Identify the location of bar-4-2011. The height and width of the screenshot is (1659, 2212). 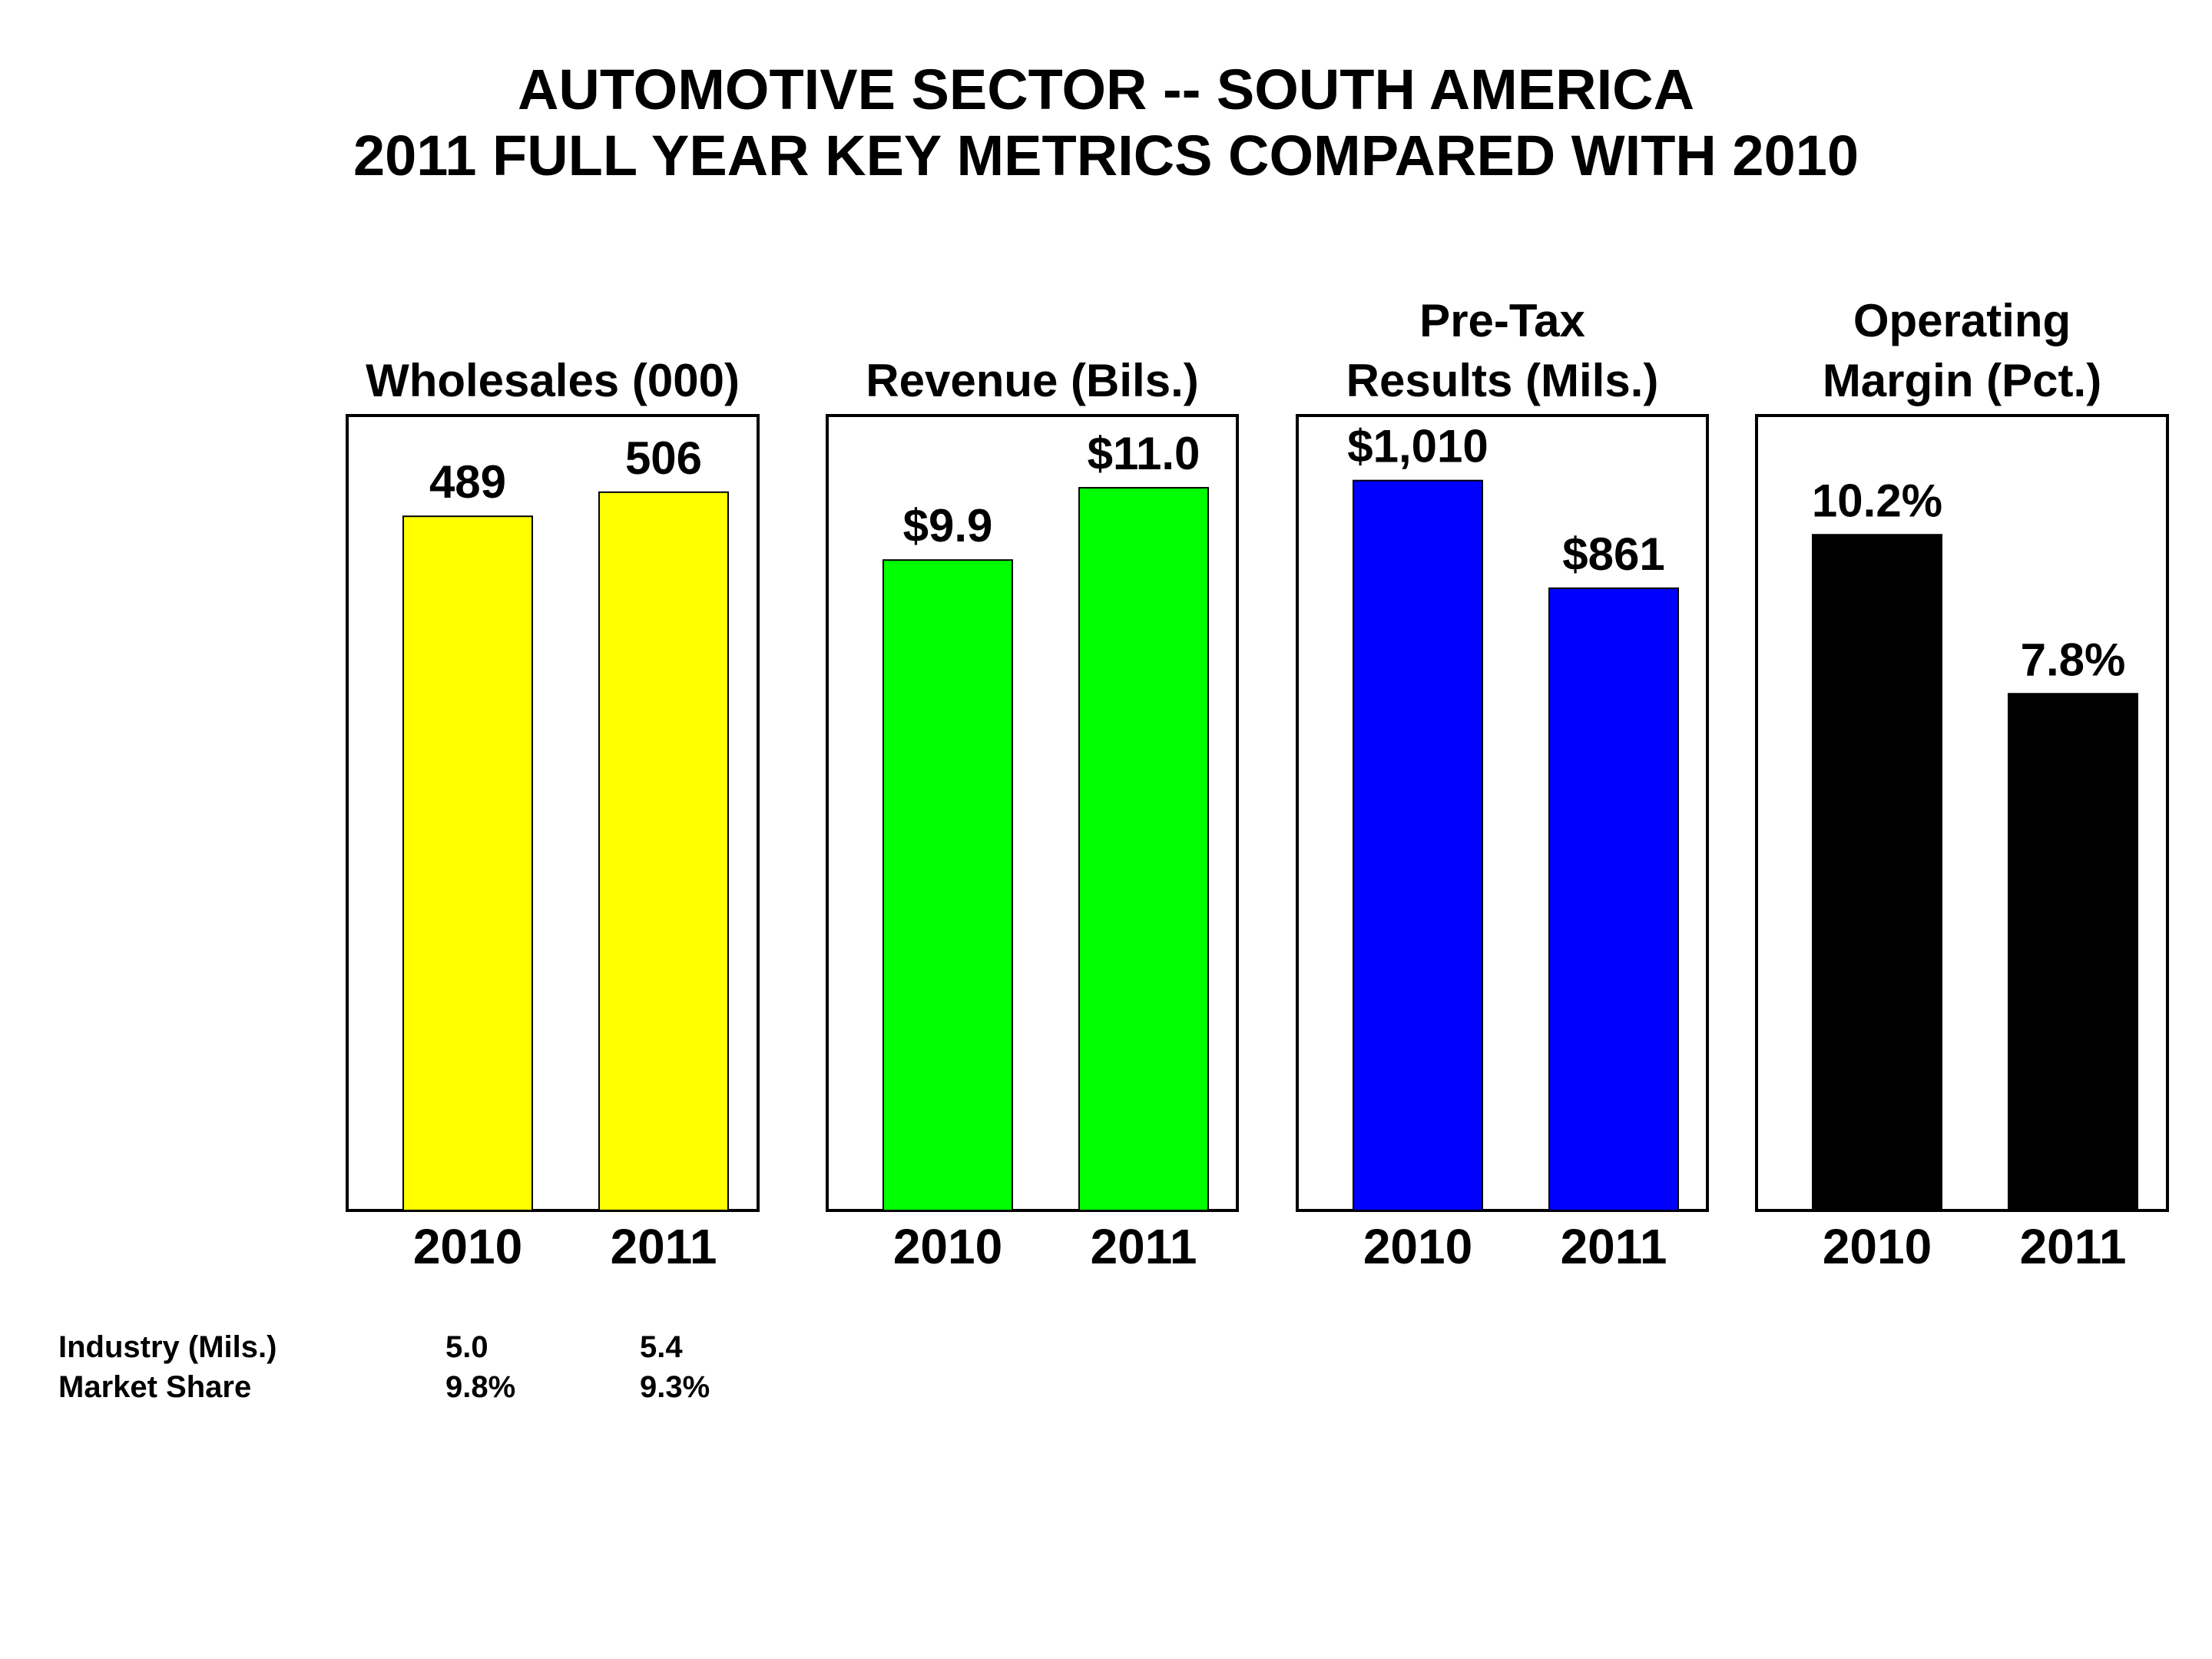
(2073, 952).